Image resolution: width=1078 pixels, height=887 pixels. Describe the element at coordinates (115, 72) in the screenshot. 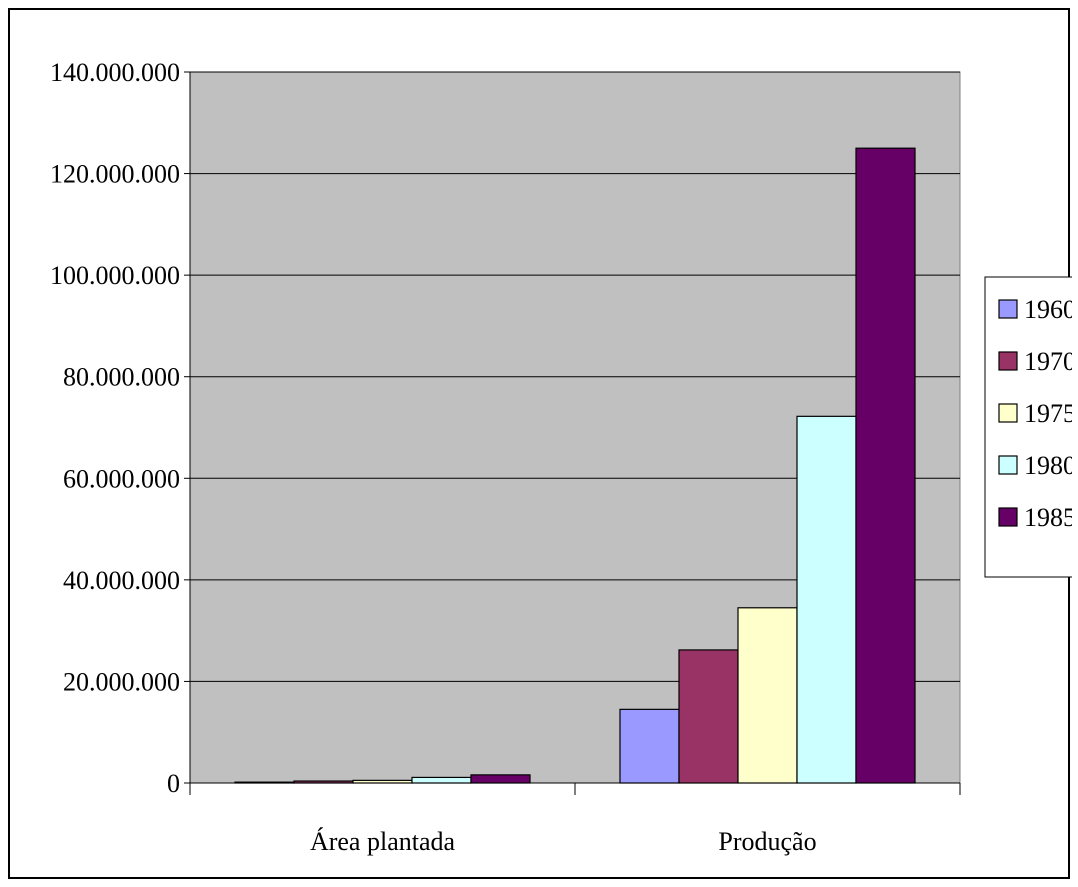

I see `y-tick-label: 140.000.000` at that location.